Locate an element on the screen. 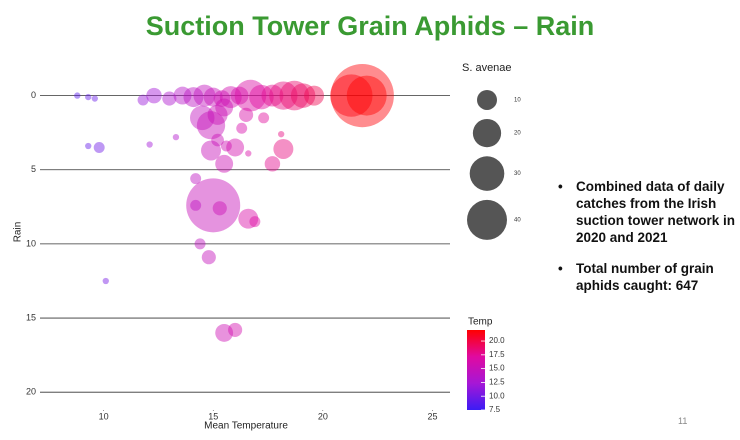  color-tick-label: 7.5 is located at coordinates (495, 409).